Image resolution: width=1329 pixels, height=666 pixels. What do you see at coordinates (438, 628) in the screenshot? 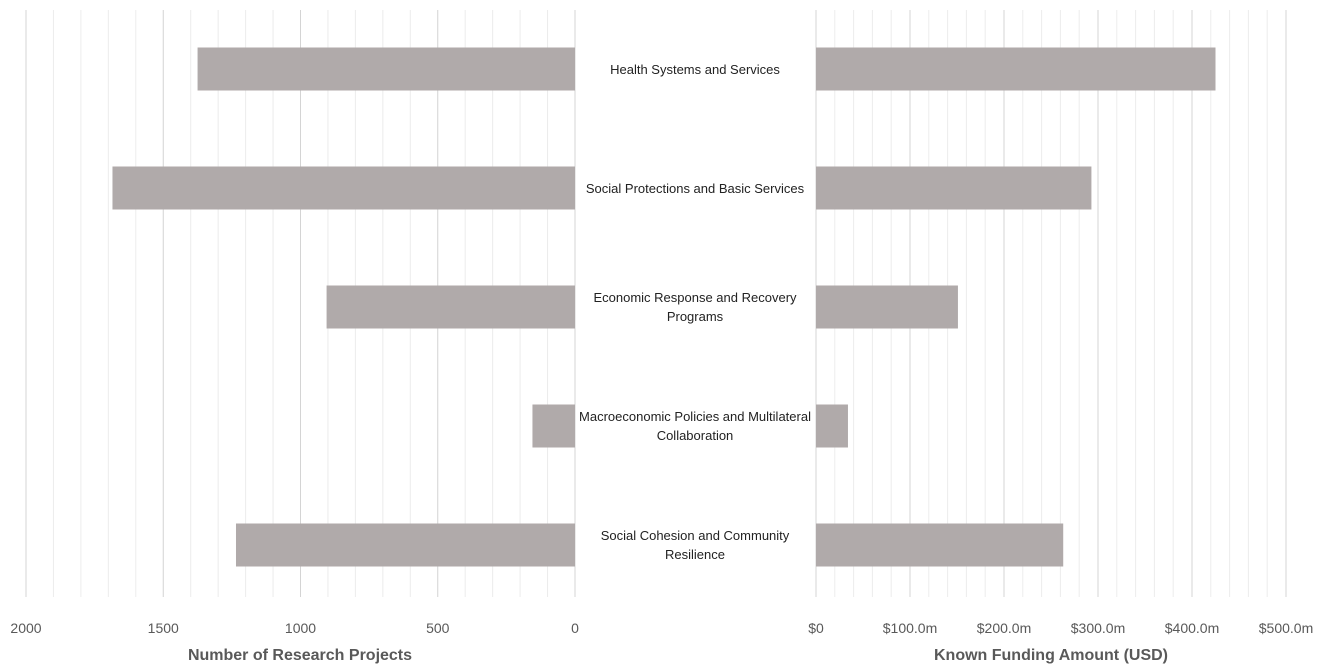
I see `left-tick-label: 500` at bounding box center [438, 628].